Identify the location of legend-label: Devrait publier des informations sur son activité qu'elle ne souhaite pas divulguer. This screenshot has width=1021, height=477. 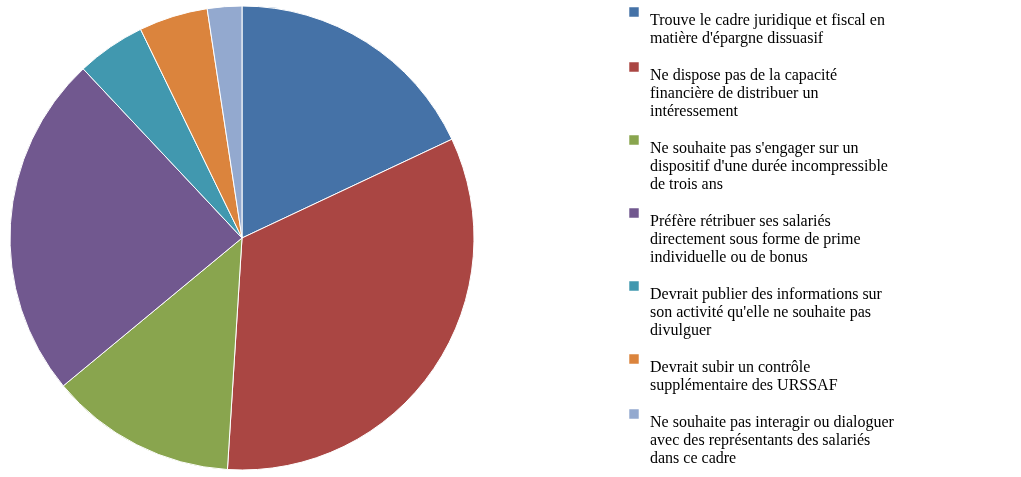
(766, 312).